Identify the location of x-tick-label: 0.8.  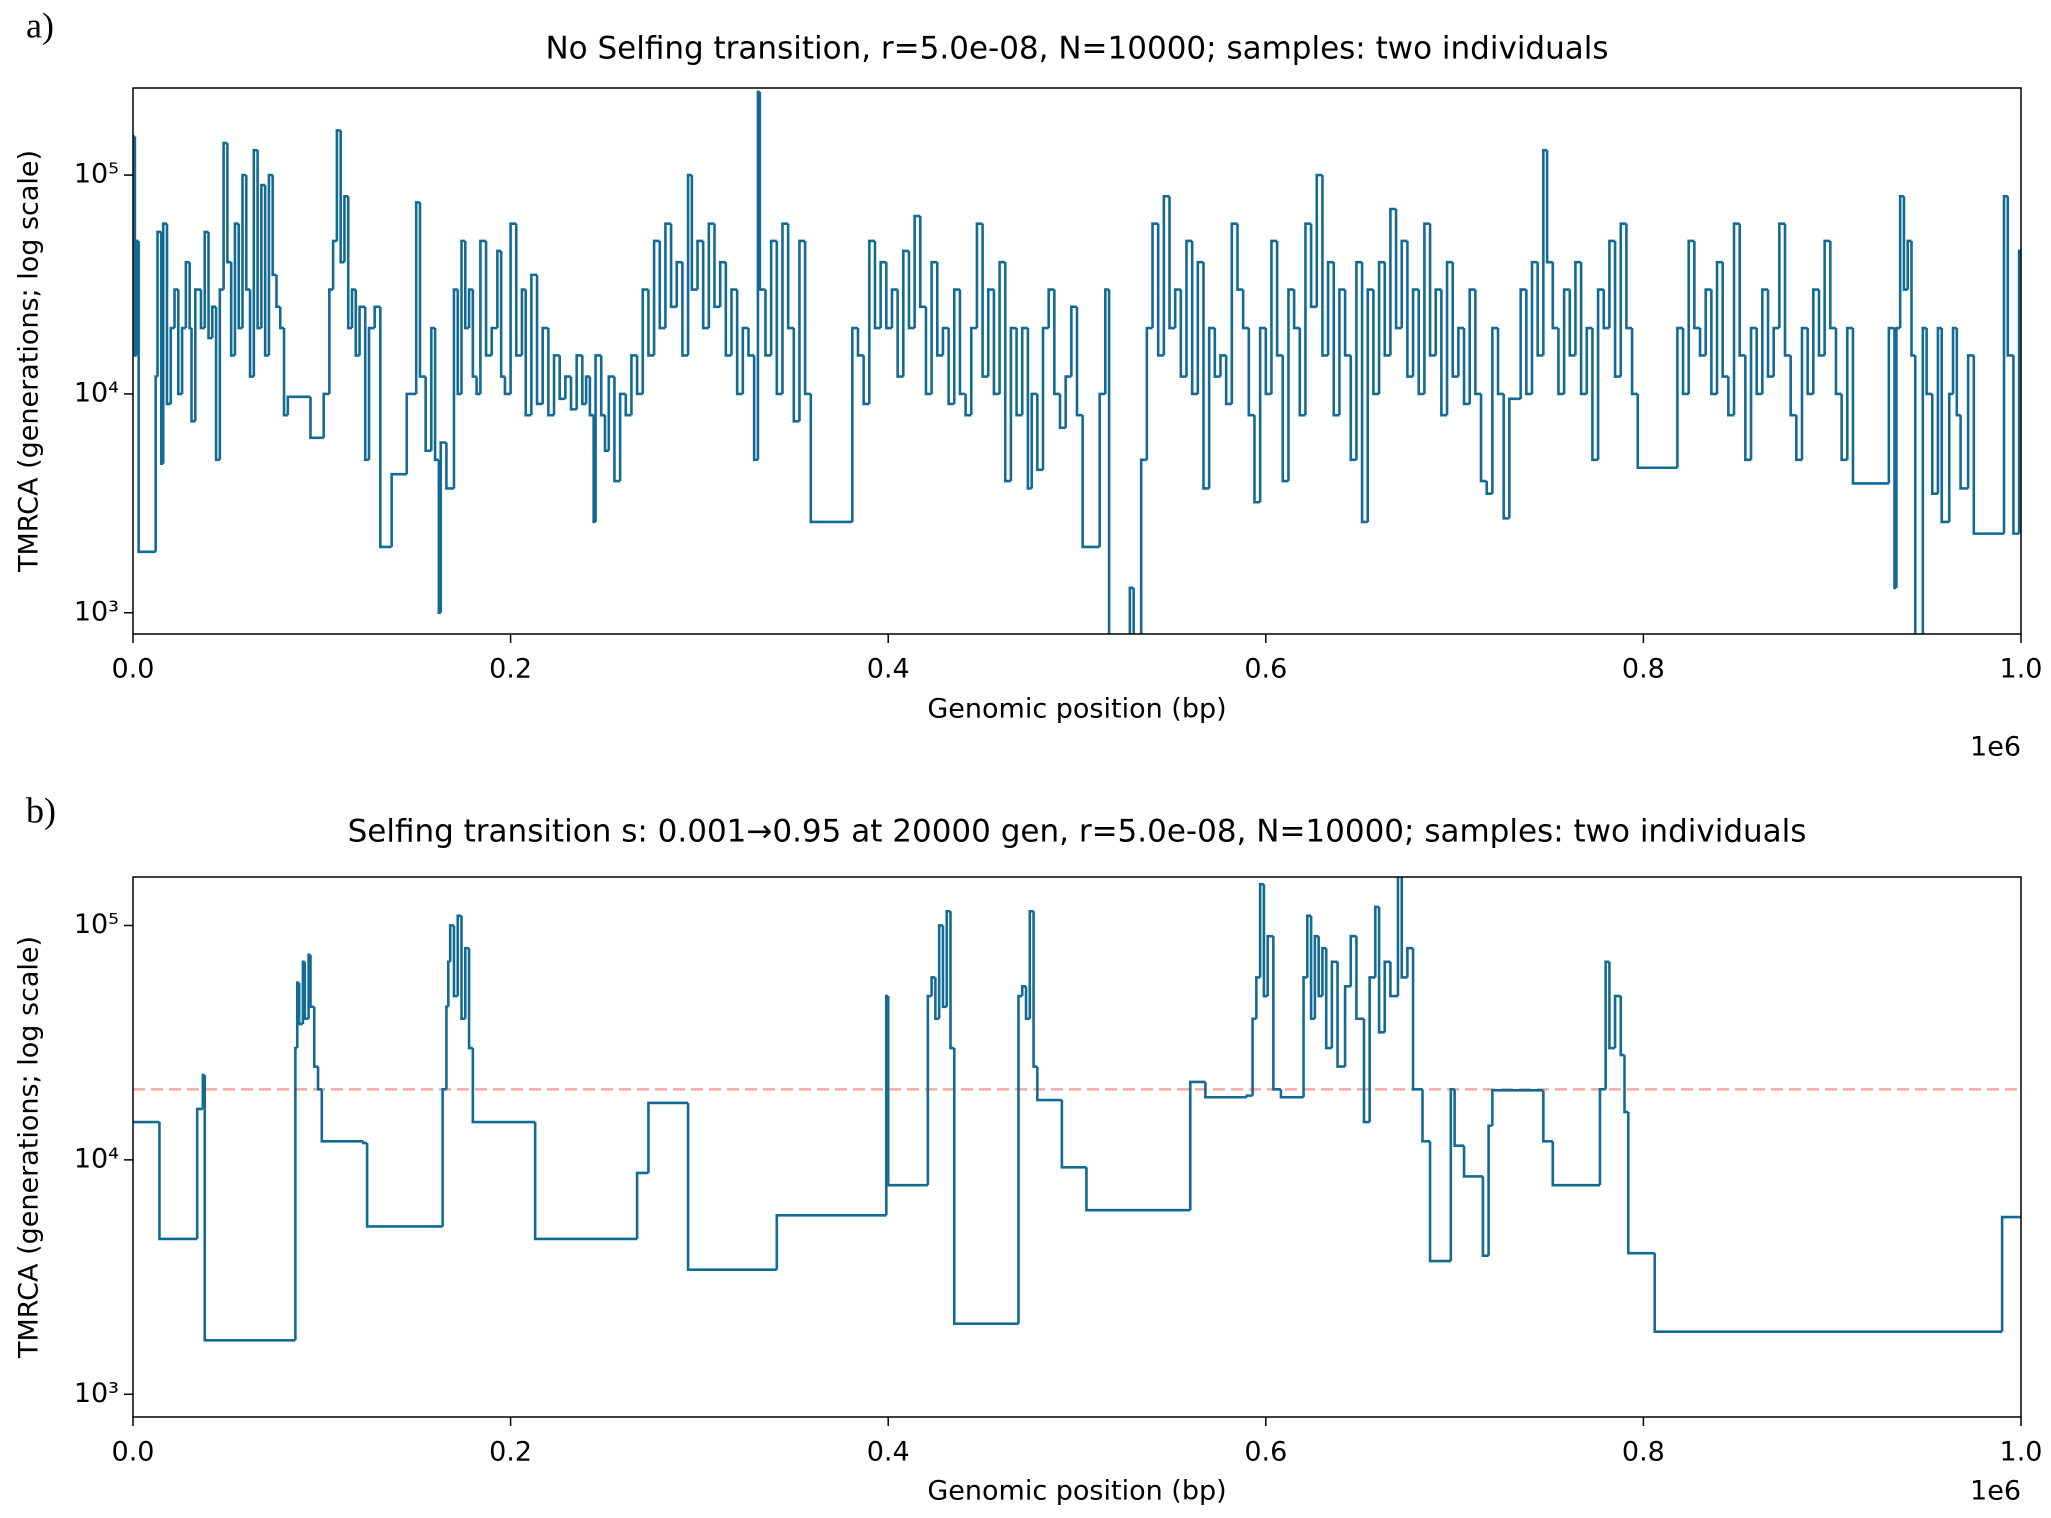
(1643, 669).